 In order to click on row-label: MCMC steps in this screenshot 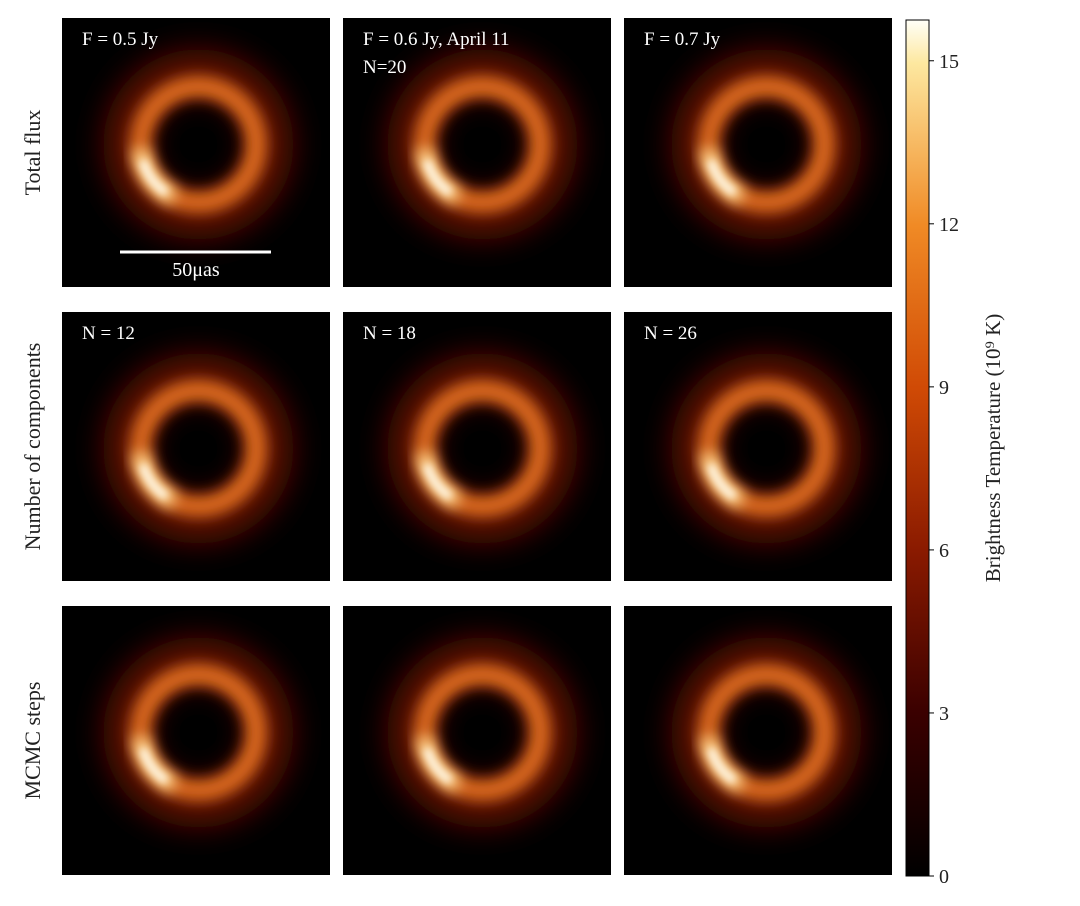, I will do `click(32, 741)`.